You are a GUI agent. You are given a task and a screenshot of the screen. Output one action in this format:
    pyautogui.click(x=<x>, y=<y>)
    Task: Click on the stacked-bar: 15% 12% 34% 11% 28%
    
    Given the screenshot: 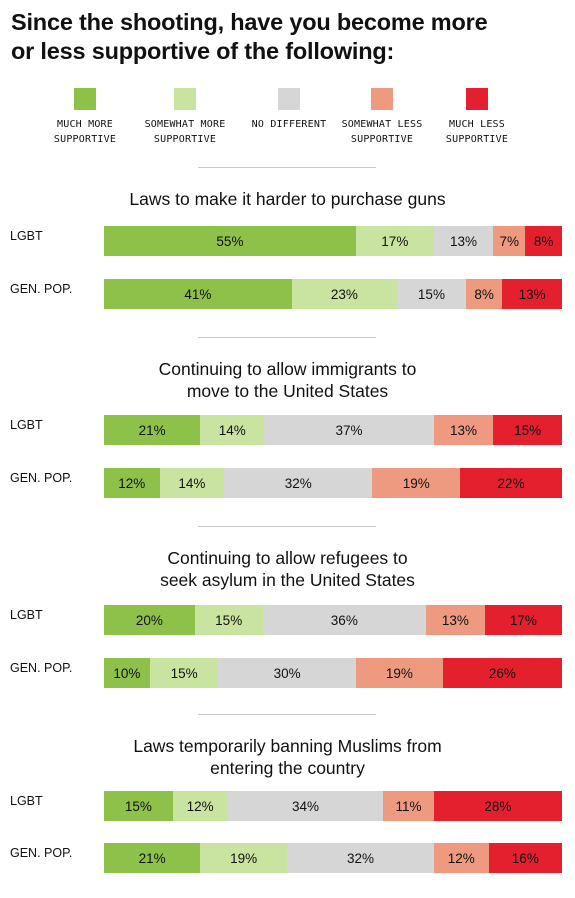 What is the action you would take?
    pyautogui.click(x=333, y=806)
    